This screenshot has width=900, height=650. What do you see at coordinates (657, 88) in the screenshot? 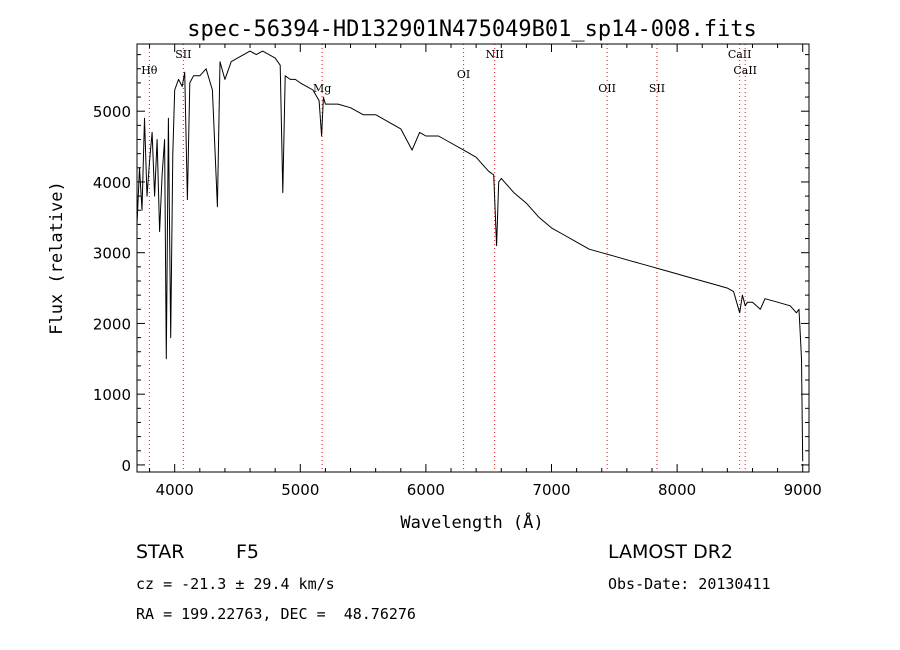
I see `marker-label-6: SII` at bounding box center [657, 88].